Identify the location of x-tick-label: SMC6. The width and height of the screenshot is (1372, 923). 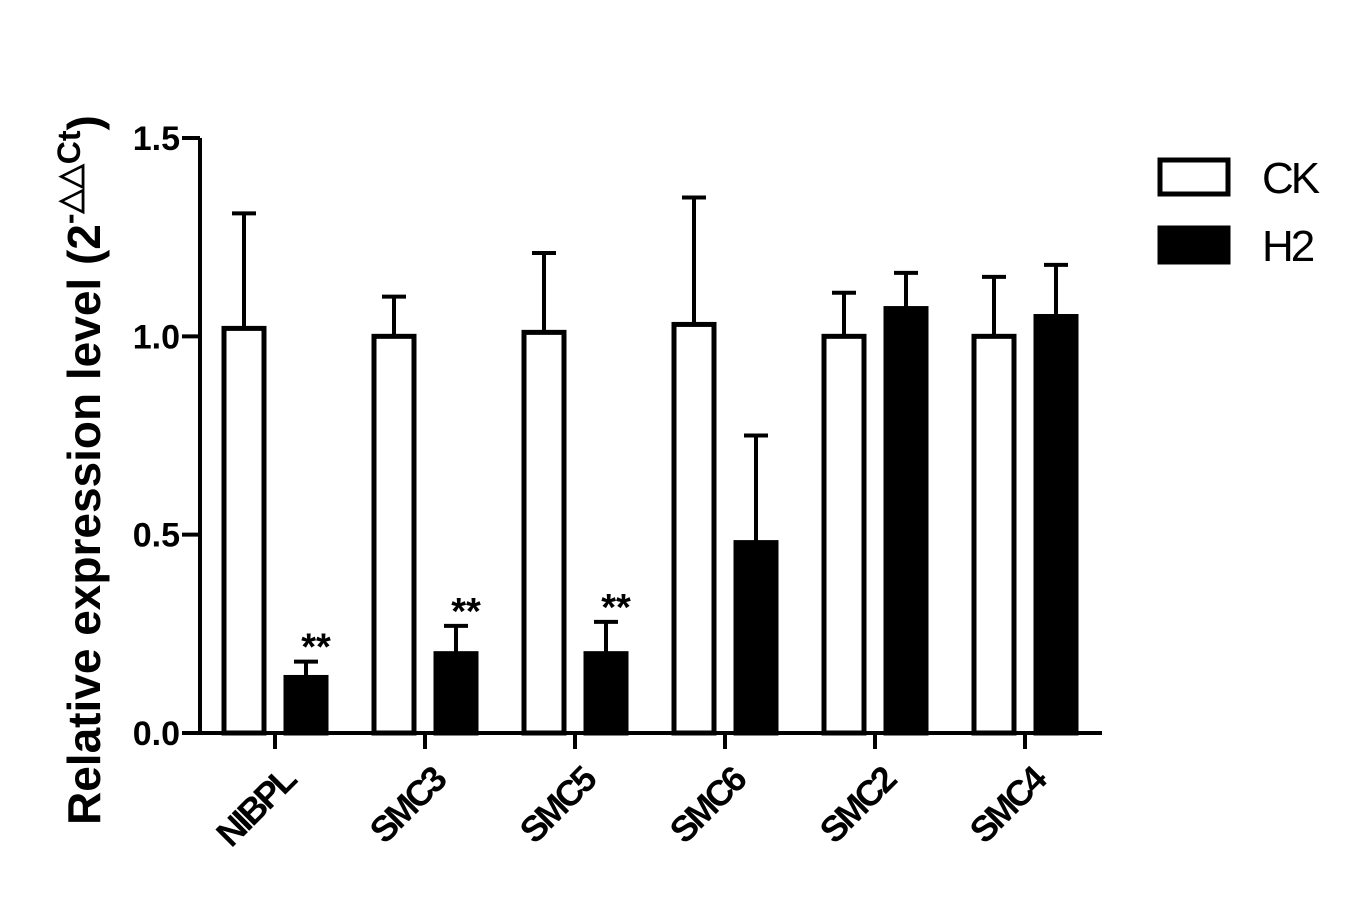
(707, 804).